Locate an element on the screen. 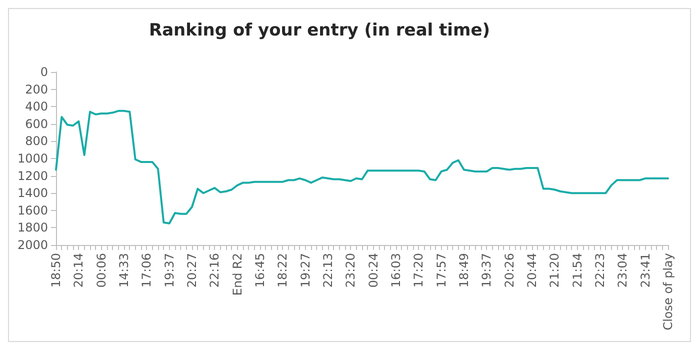  x-tick-label: 17:06 is located at coordinates (147, 270).